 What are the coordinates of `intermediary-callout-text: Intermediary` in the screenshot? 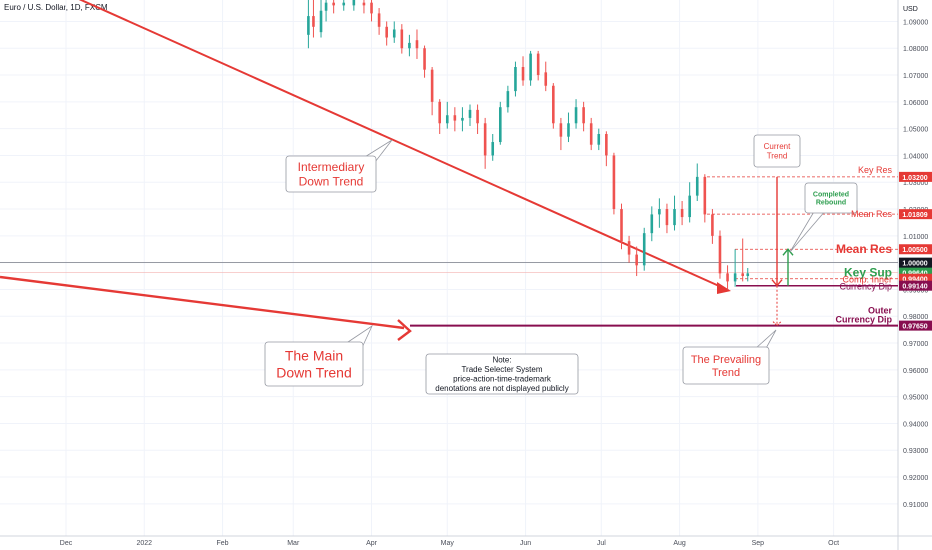 It's located at (331, 167).